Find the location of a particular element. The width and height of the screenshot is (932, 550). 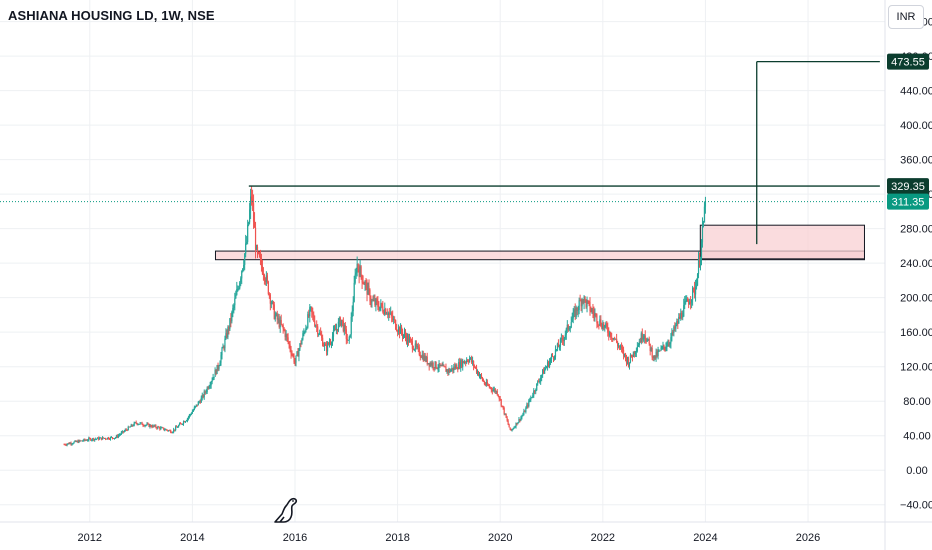

currency-button: INR is located at coordinates (906, 17).